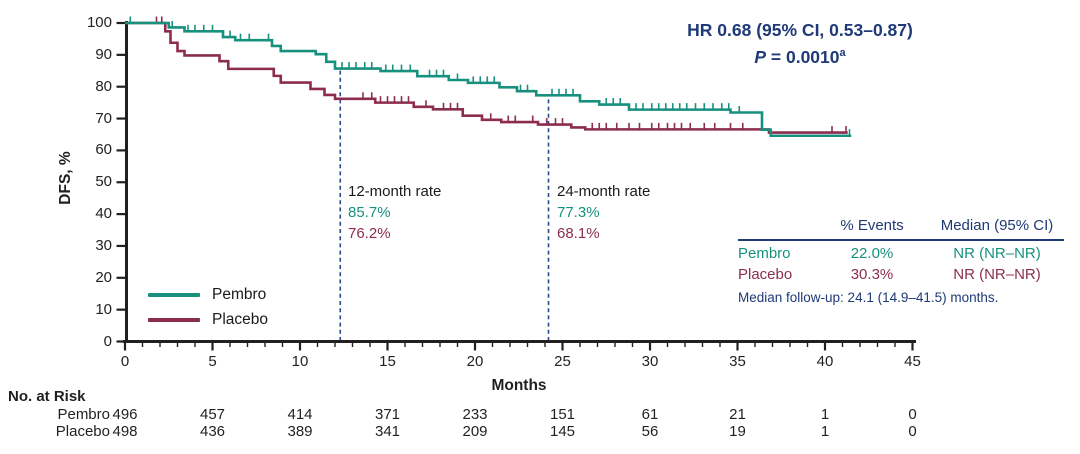 This screenshot has width=1080, height=454. I want to click on y-tick-label: 70, so click(103, 118).